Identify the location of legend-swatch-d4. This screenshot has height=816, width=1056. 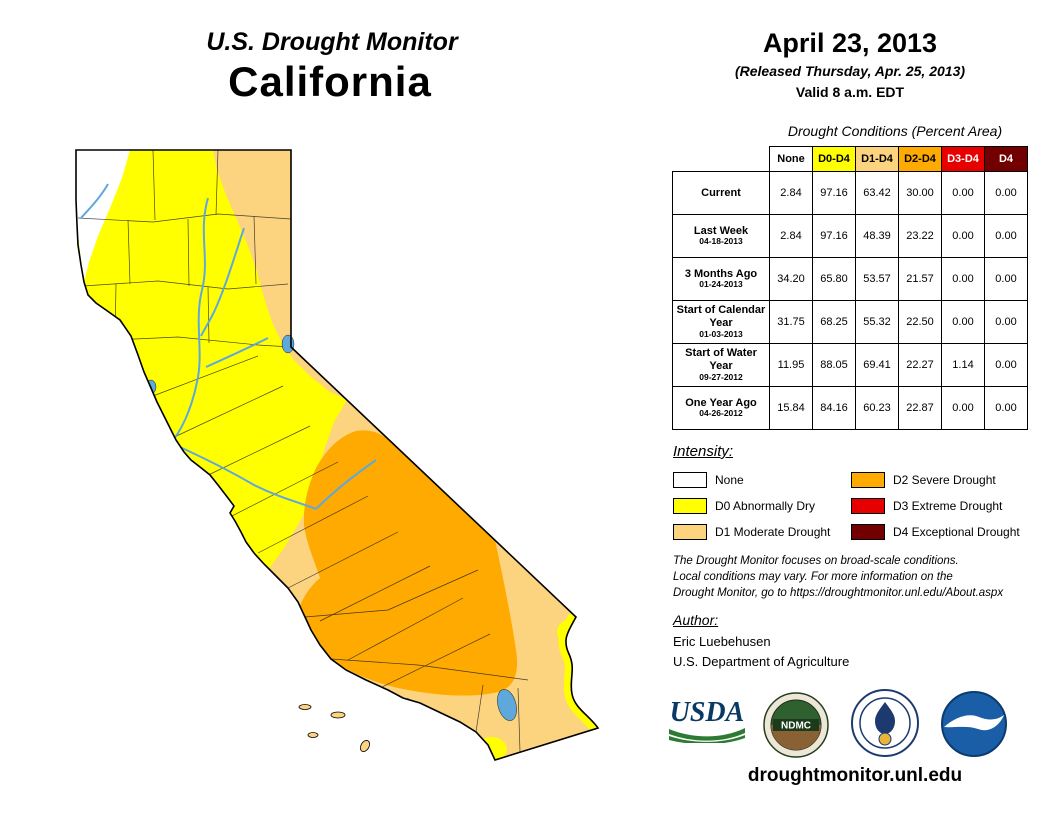
(868, 532).